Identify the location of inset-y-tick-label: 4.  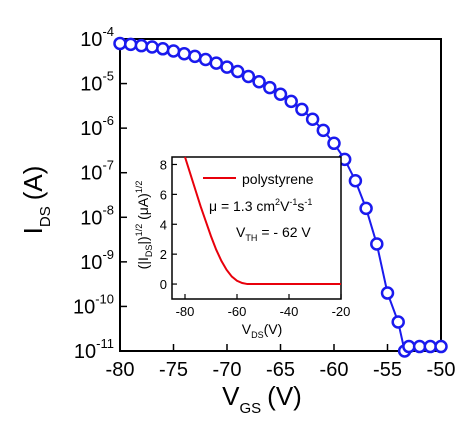
(163, 224).